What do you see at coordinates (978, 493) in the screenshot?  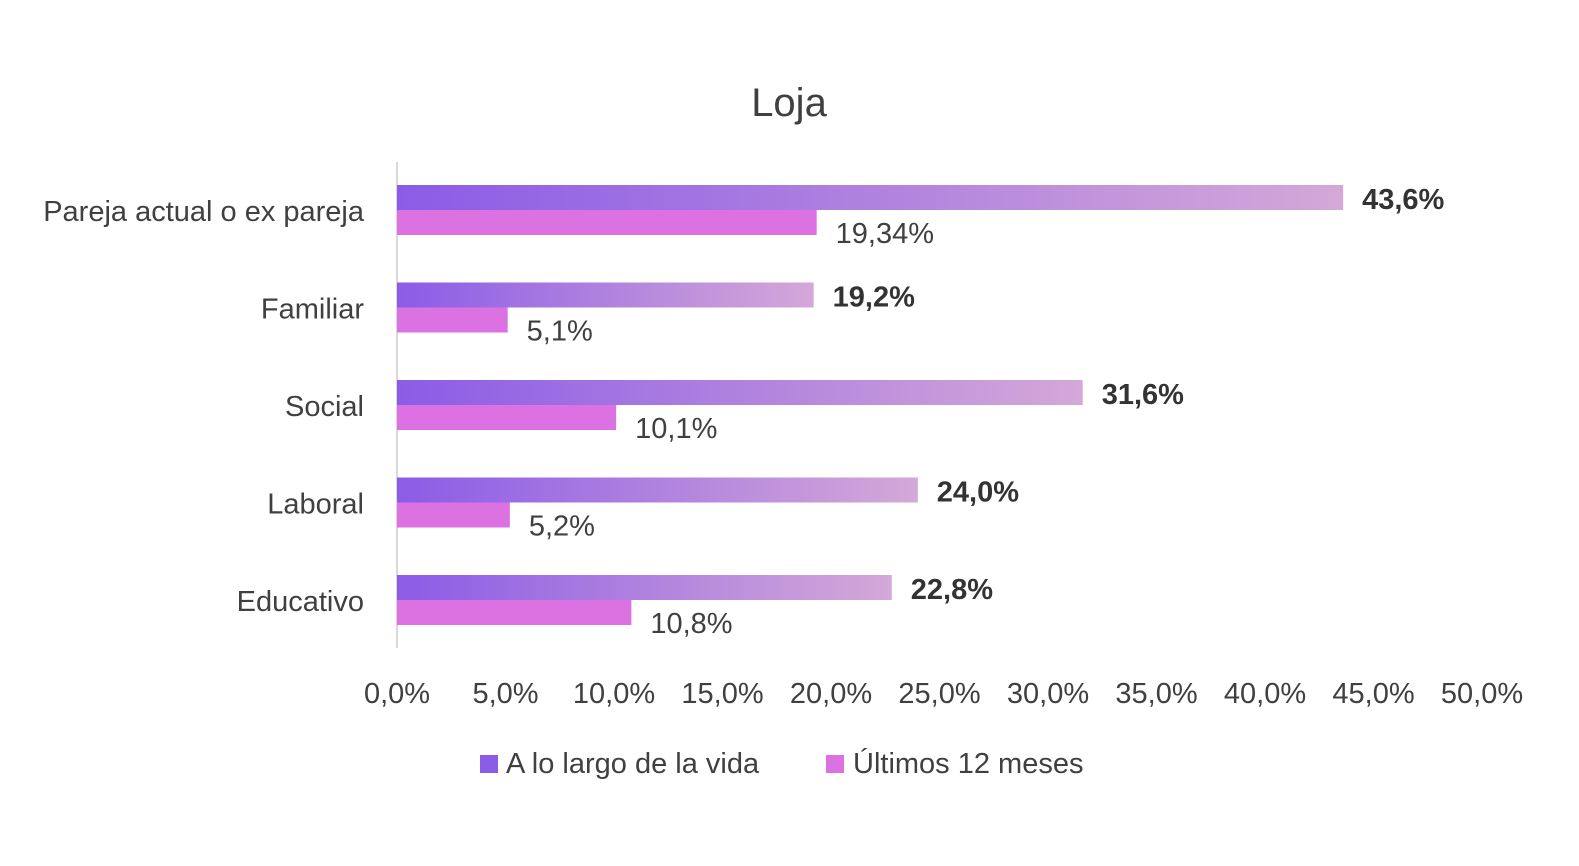 I see `data-label-lifetime-laboral: 24,0%` at bounding box center [978, 493].